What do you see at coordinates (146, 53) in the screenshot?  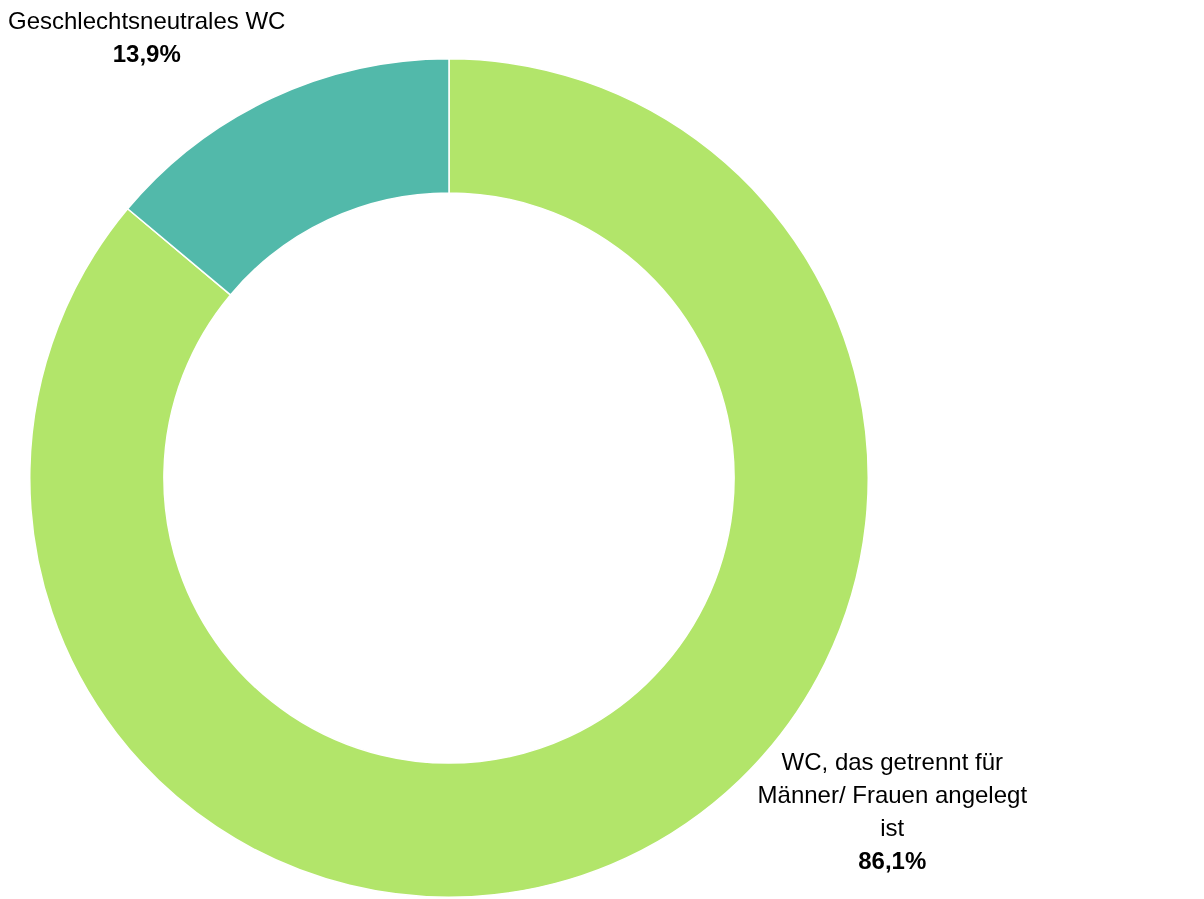 I see `data-label: 13,9%` at bounding box center [146, 53].